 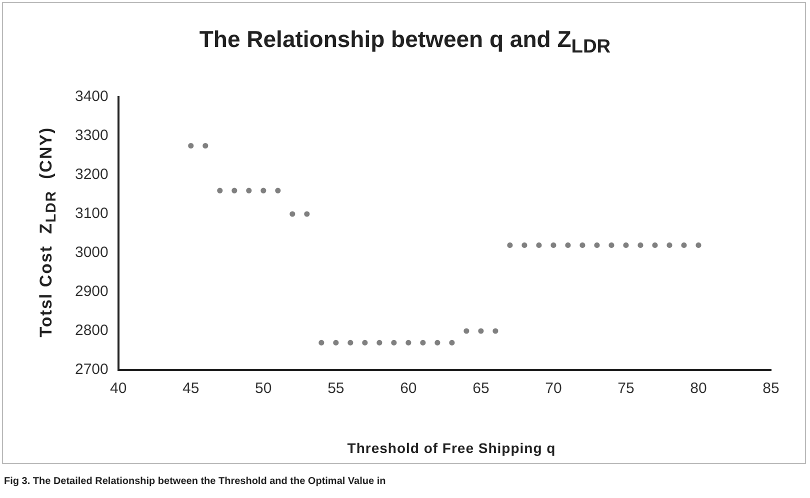 What do you see at coordinates (336, 389) in the screenshot?
I see `x-tick-label: 55` at bounding box center [336, 389].